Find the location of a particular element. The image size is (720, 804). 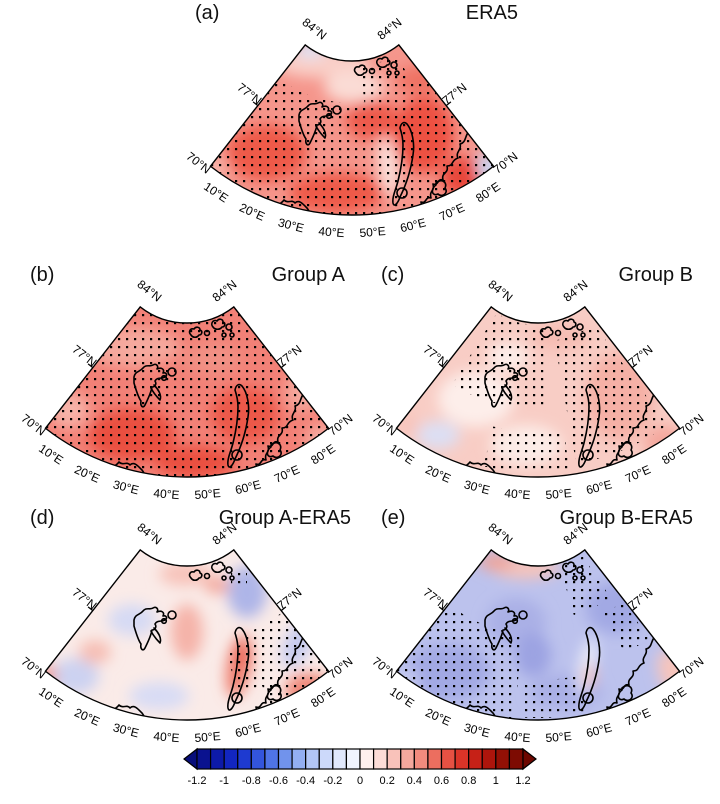

panel-title: Group B-ERA5 is located at coordinates (626, 518).